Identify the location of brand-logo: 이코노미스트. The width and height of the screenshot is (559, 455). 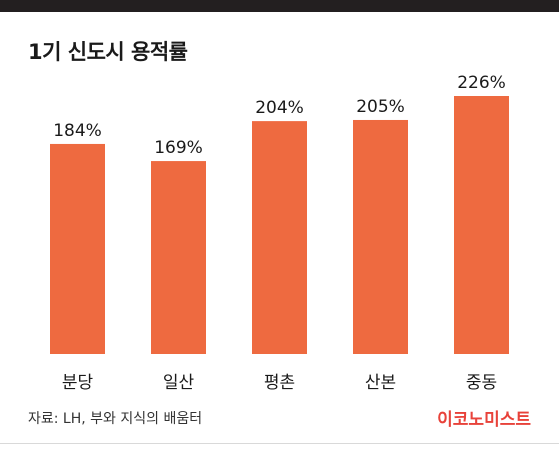
(484, 420).